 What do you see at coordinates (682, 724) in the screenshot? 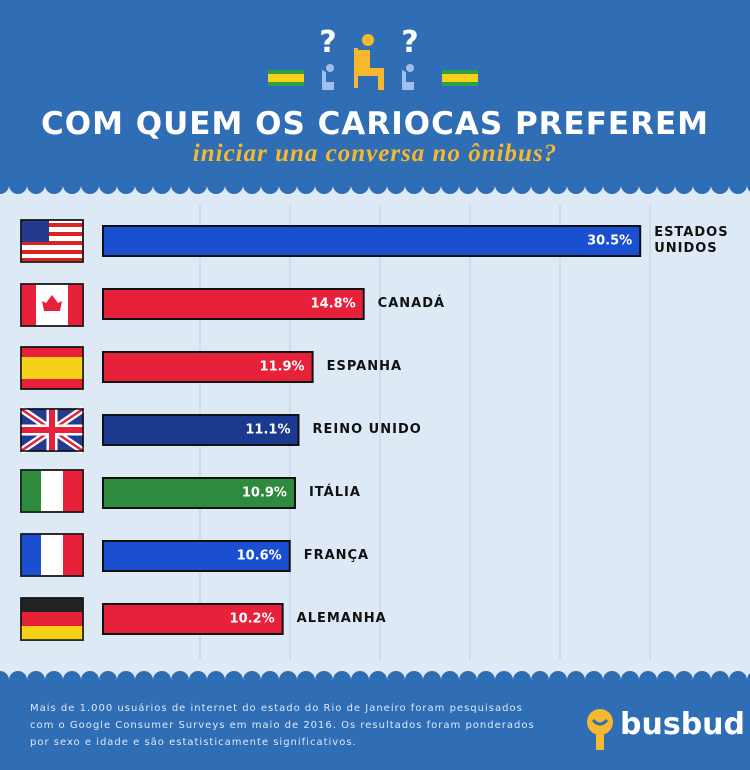
I see `logo: busbud` at bounding box center [682, 724].